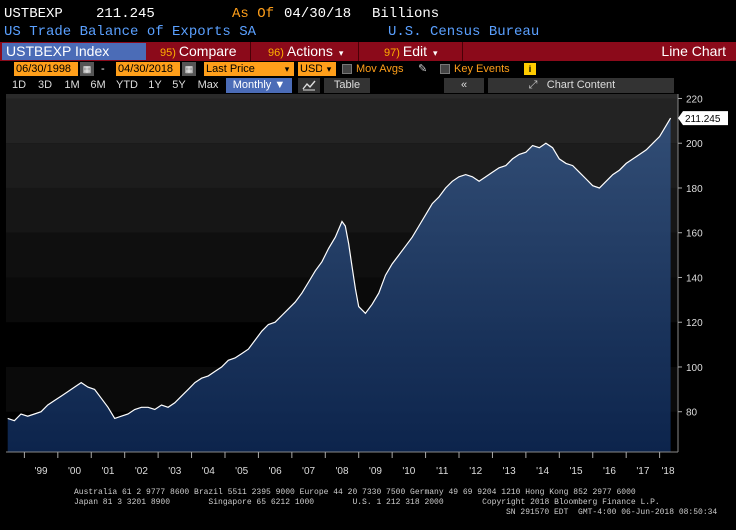 This screenshot has height=530, width=736. What do you see at coordinates (276, 53) in the screenshot?
I see `actions-number: 96)` at bounding box center [276, 53].